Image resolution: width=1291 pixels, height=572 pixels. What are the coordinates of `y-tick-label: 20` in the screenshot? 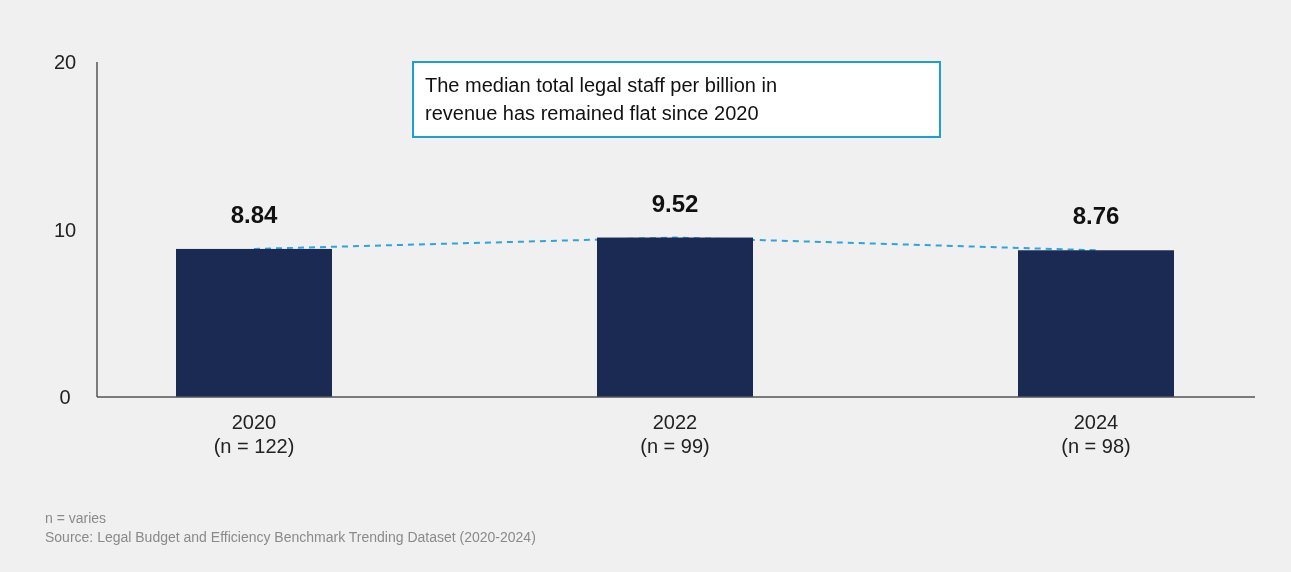 It's located at (65, 62).